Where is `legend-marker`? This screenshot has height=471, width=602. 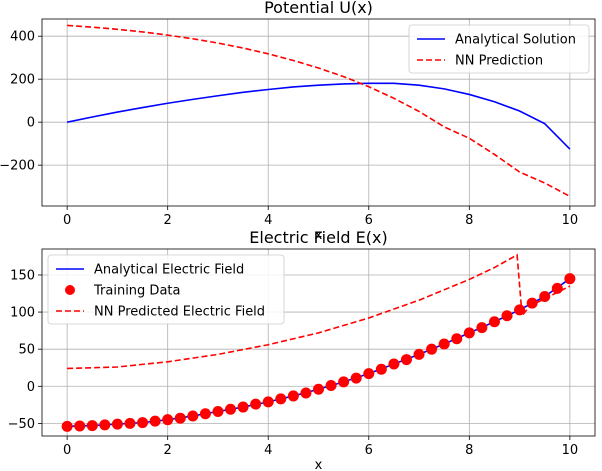 legend-marker is located at coordinates (70, 290).